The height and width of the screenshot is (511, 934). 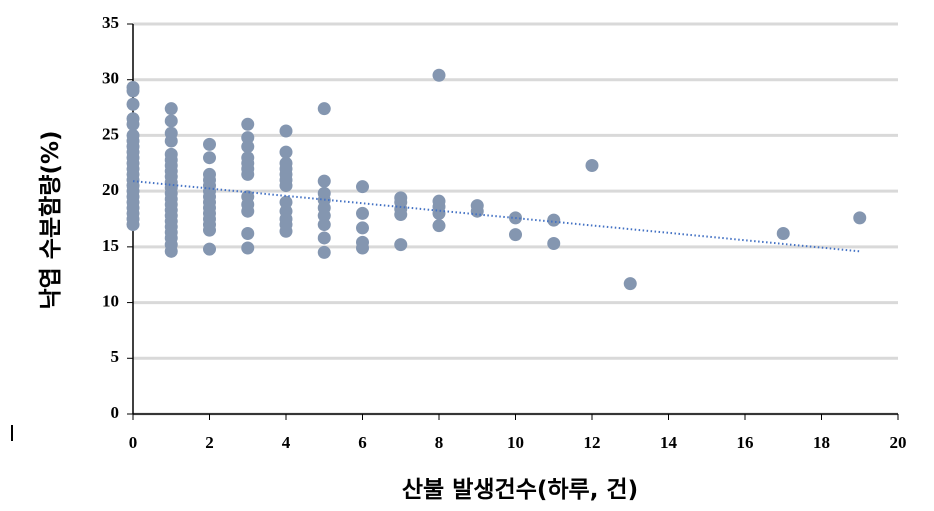 What do you see at coordinates (286, 442) in the screenshot?
I see `x-tick-label: 4` at bounding box center [286, 442].